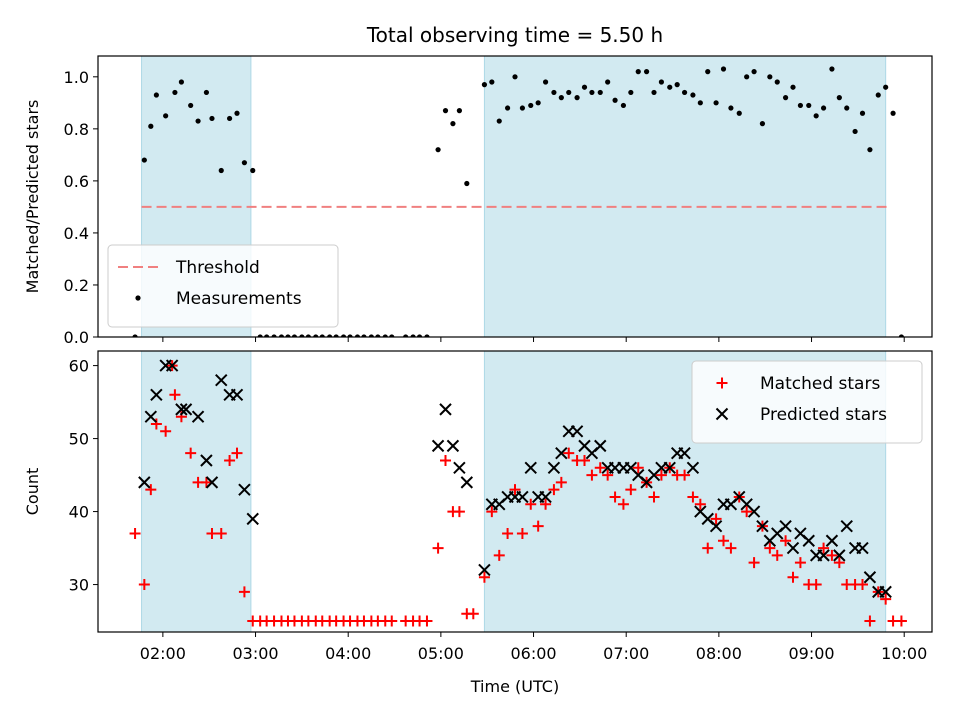 This screenshot has width=960, height=720. What do you see at coordinates (719, 653) in the screenshot?
I see `x-tick-label: 08:00` at bounding box center [719, 653].